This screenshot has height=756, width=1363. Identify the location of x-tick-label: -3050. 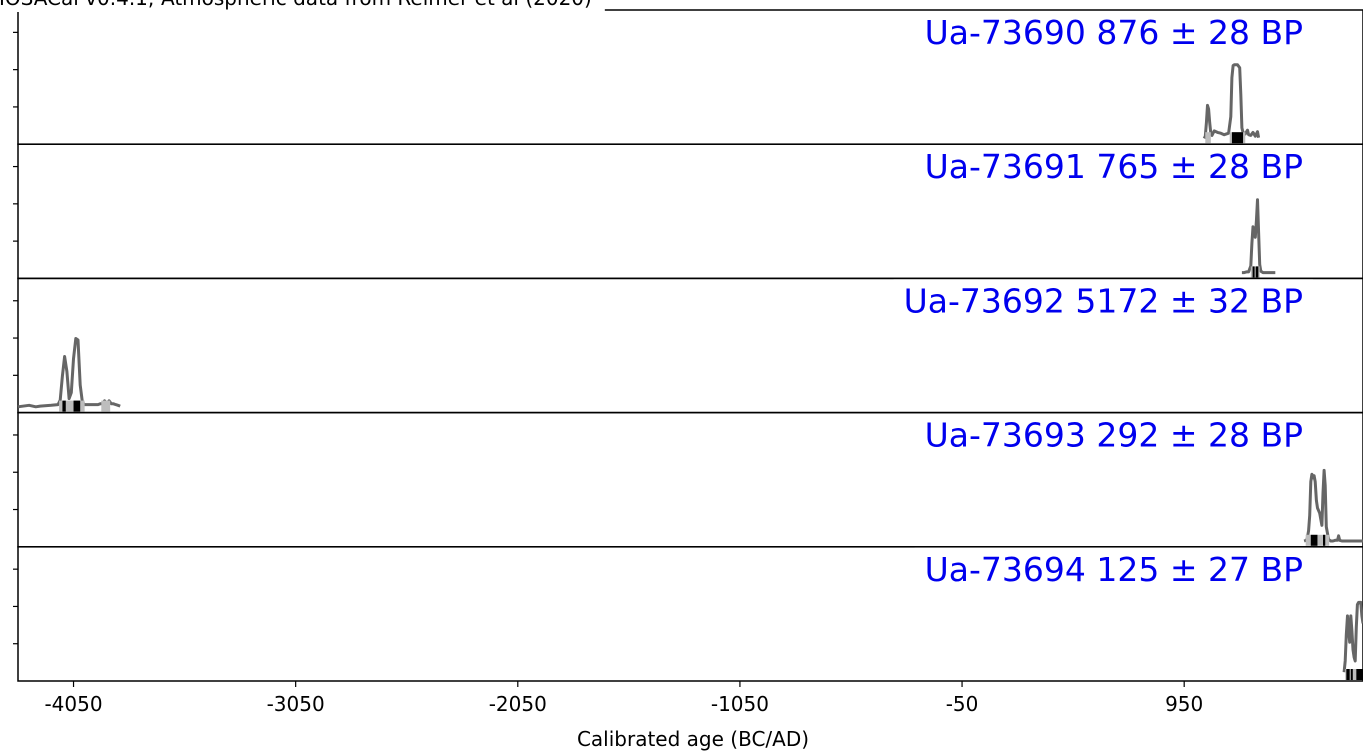
(296, 704).